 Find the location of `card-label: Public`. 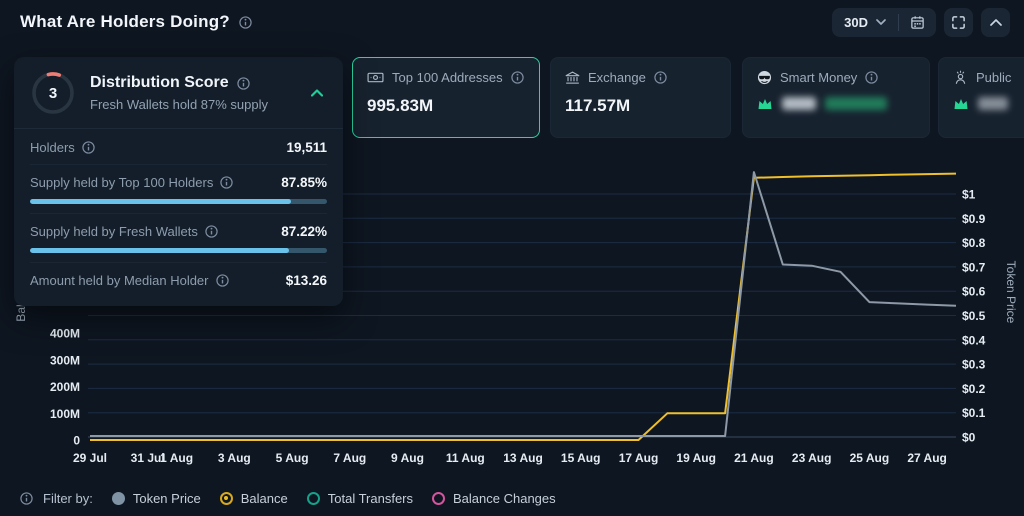

card-label: Public is located at coordinates (994, 77).